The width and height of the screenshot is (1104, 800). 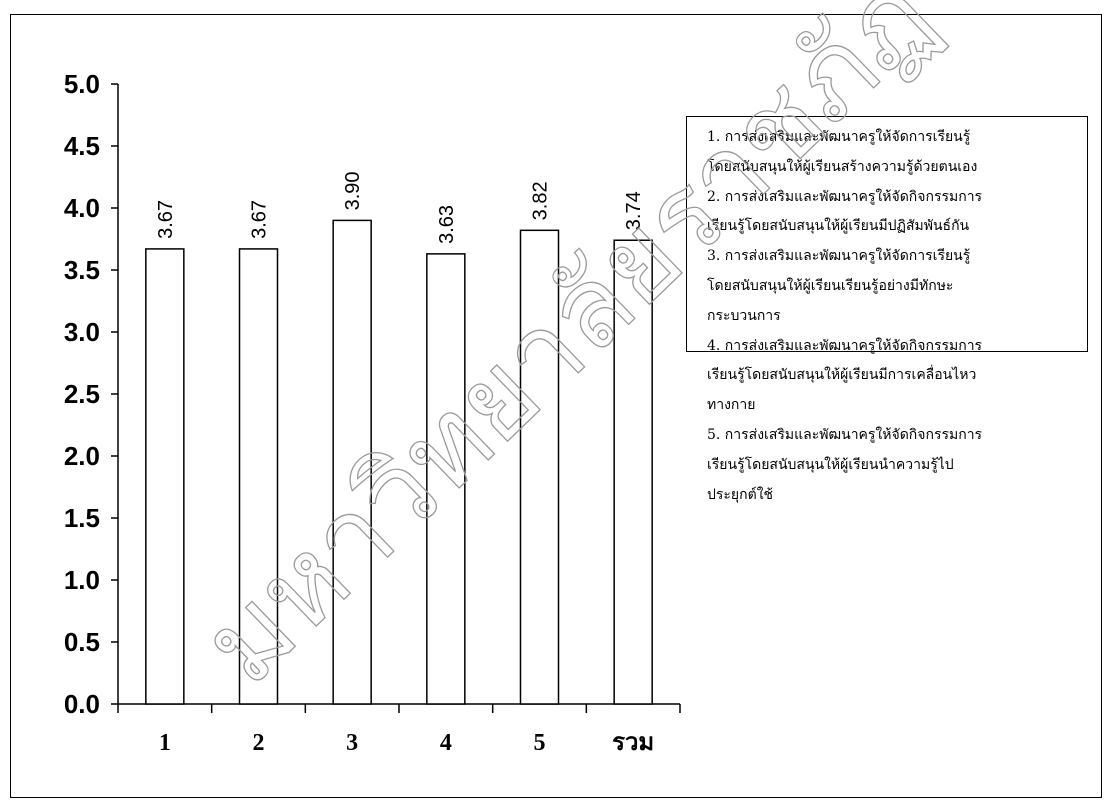 What do you see at coordinates (540, 743) in the screenshot?
I see `x-tick-label: 5` at bounding box center [540, 743].